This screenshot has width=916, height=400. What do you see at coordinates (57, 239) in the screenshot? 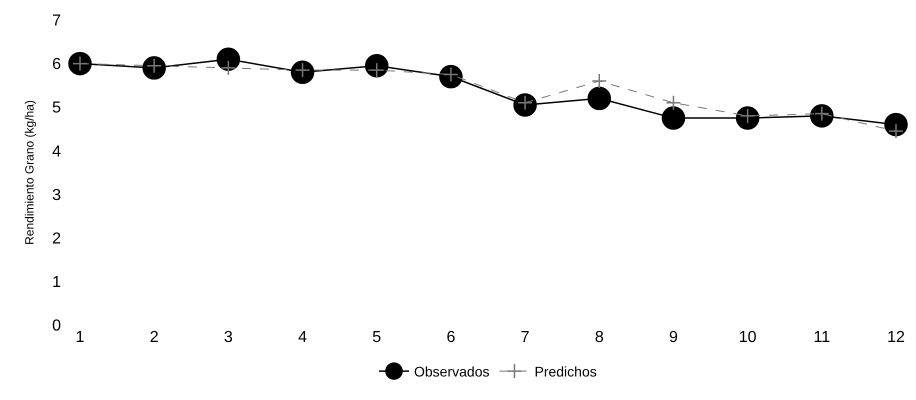
I see `y-tick-label: 2` at bounding box center [57, 239].